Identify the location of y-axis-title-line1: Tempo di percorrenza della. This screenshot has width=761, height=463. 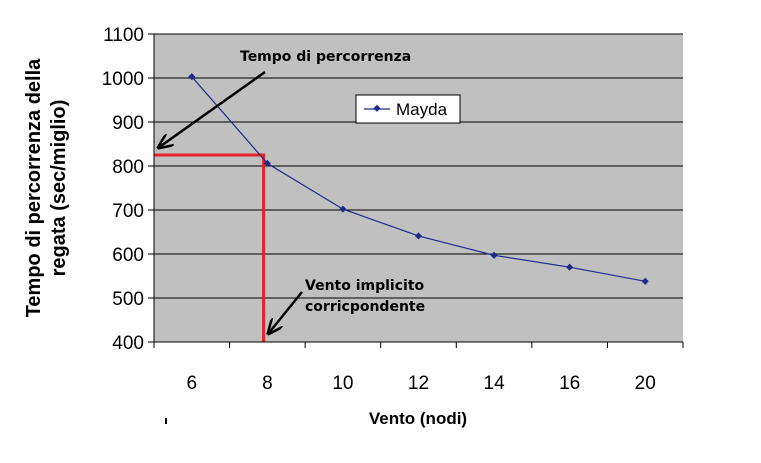
(34, 187).